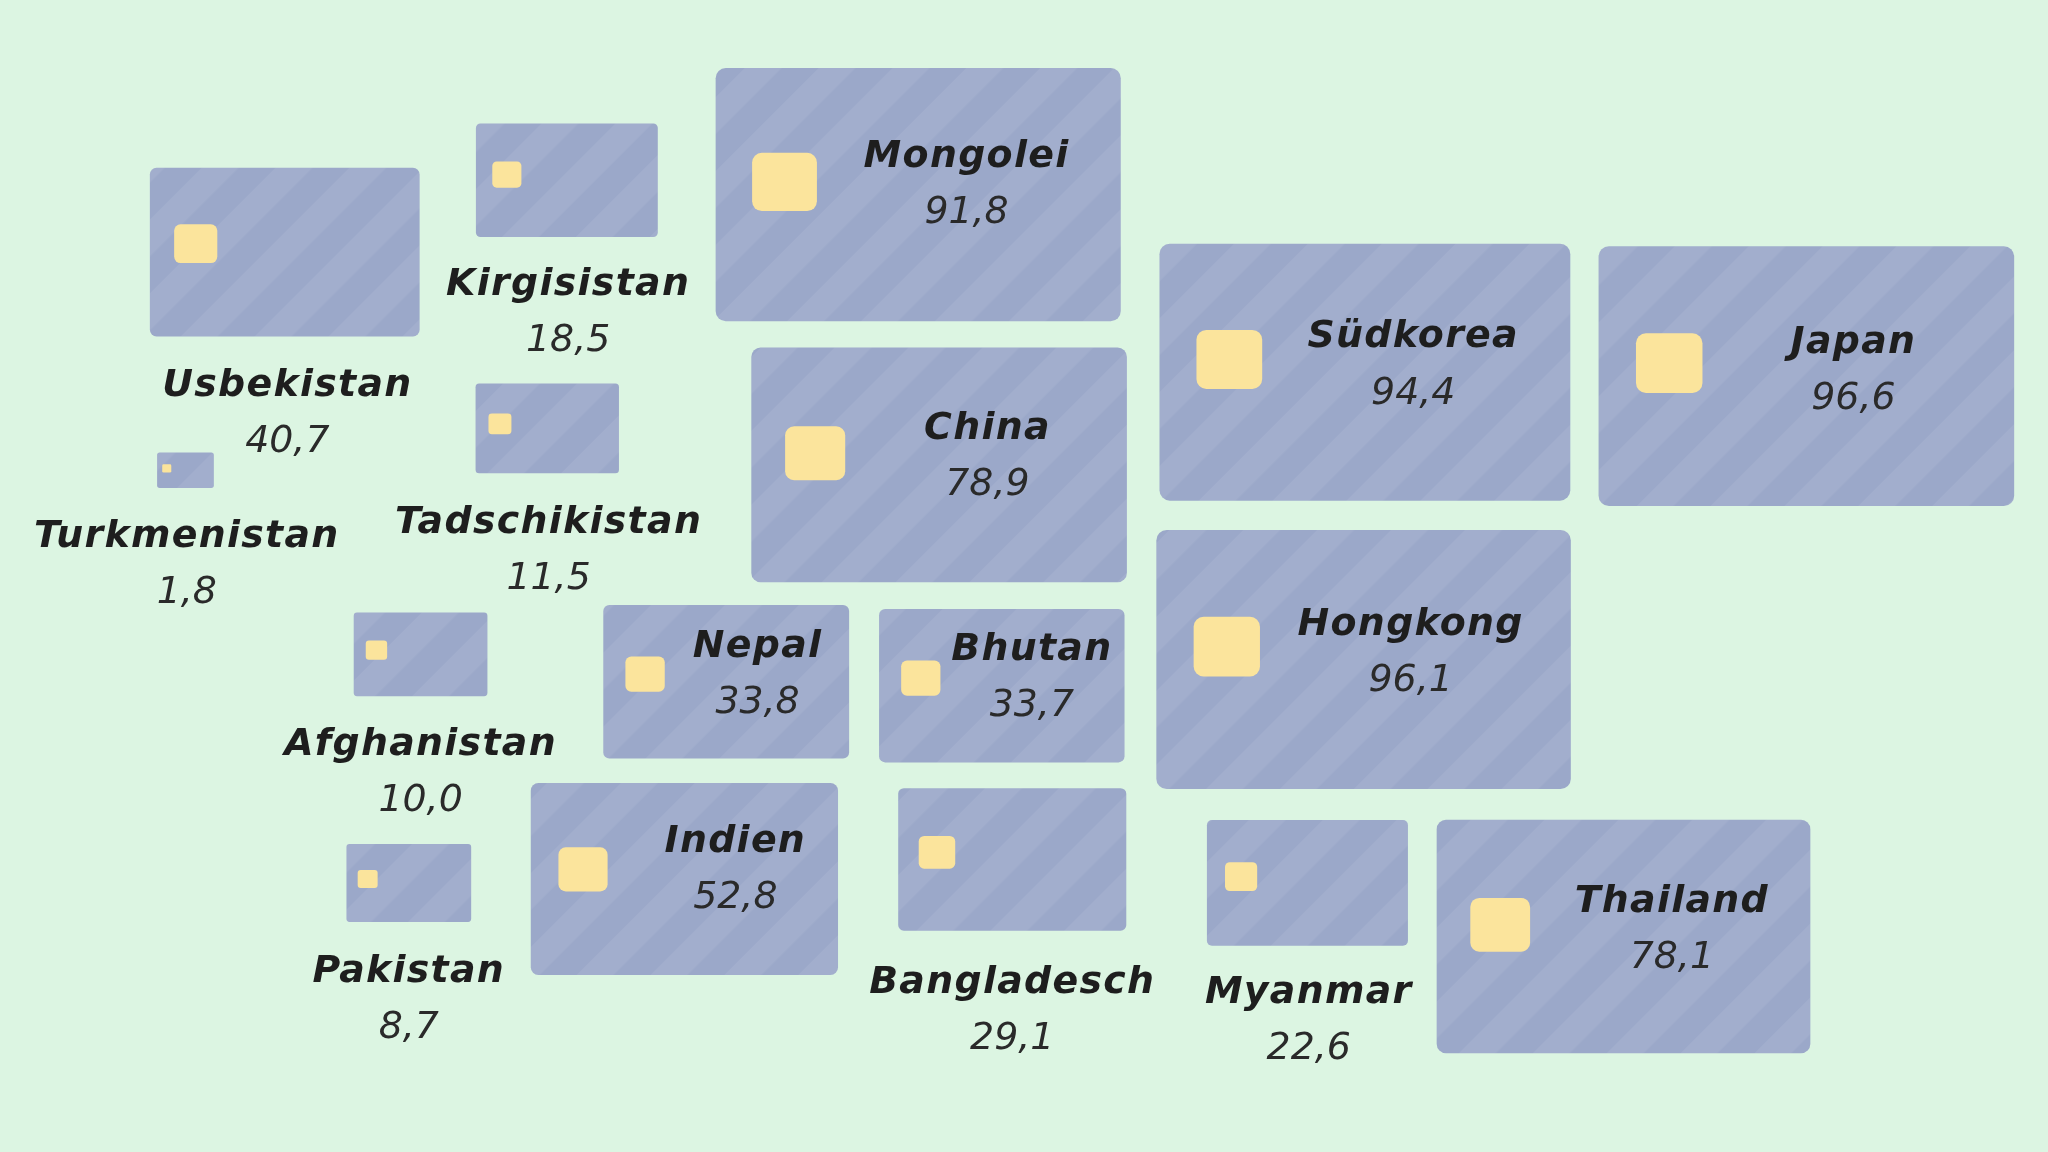  What do you see at coordinates (1850, 339) in the screenshot?
I see `category-label: Japan` at bounding box center [1850, 339].